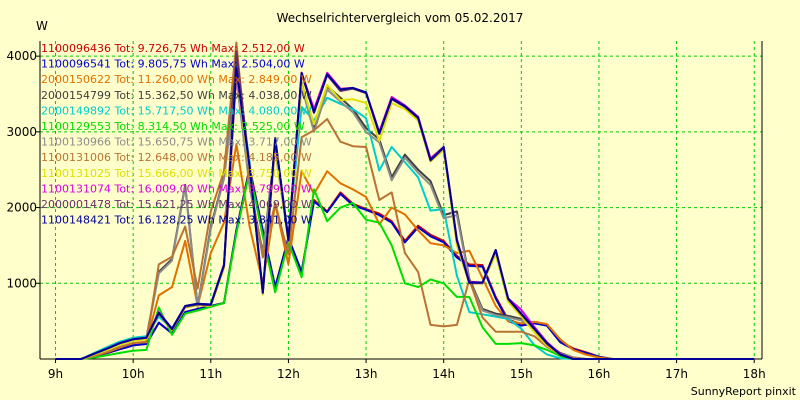  I want to click on y-axis-label: W, so click(42, 26).